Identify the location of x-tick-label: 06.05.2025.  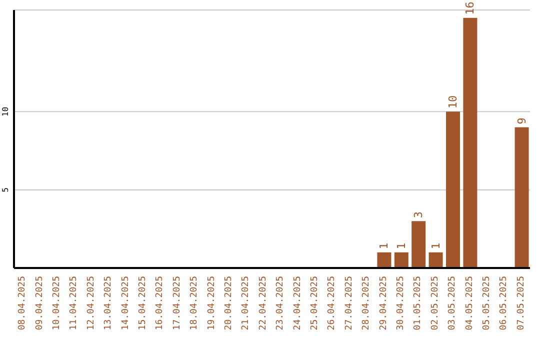
(504, 303).